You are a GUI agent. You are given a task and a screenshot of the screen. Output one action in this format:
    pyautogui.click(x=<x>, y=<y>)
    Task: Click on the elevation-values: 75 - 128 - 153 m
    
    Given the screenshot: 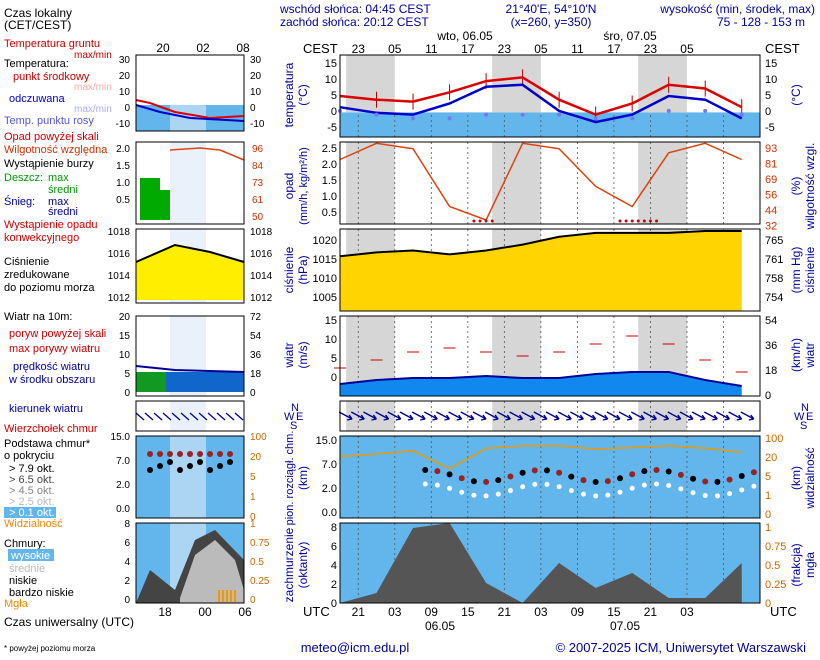 What is the action you would take?
    pyautogui.click(x=761, y=22)
    